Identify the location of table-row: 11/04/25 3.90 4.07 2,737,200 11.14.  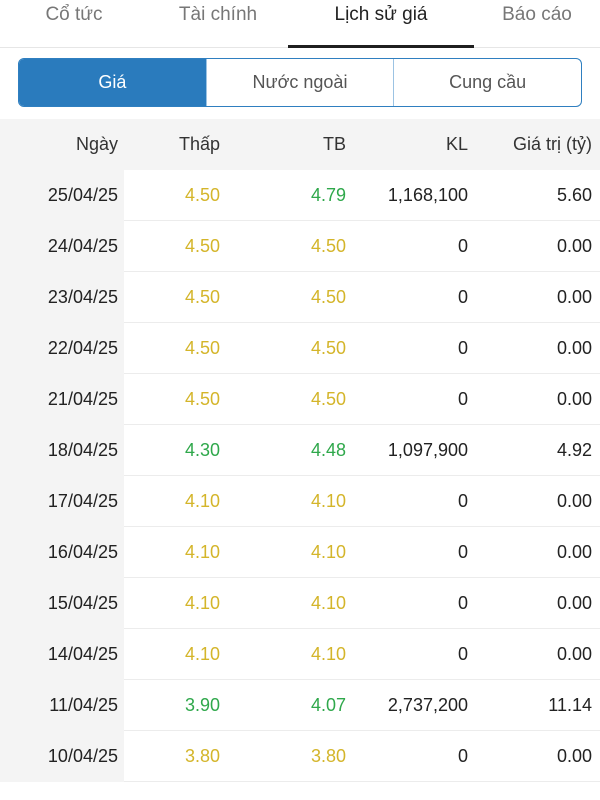
(300, 705).